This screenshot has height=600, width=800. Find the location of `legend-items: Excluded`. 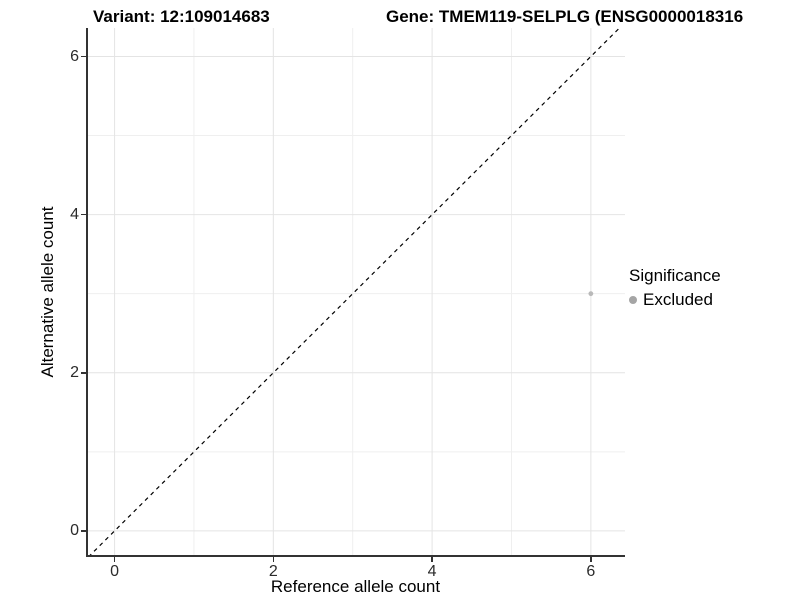

legend-items: Excluded is located at coordinates (675, 300).